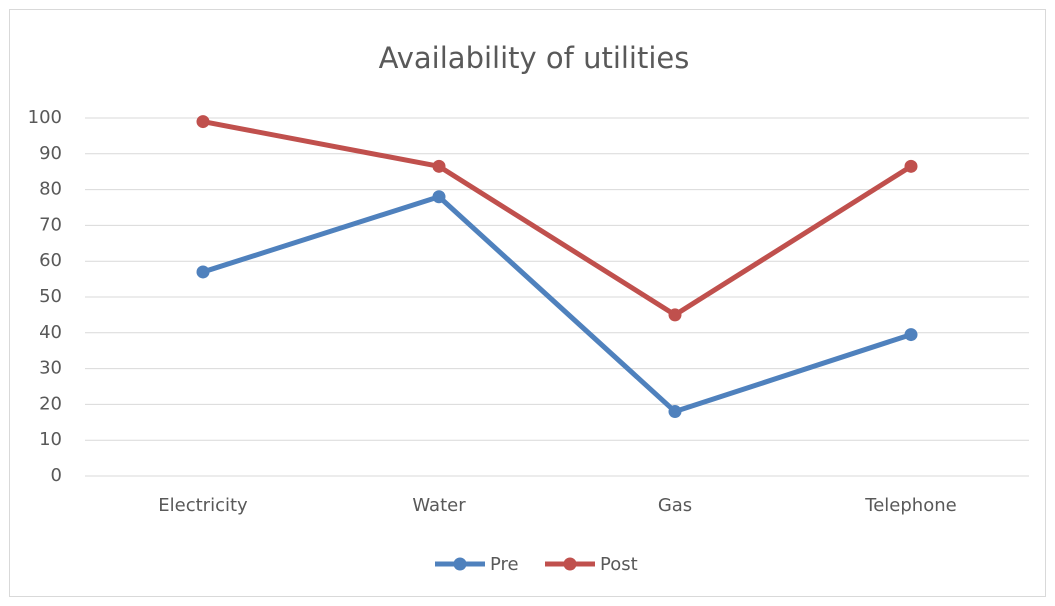 Image resolution: width=1055 pixels, height=606 pixels. What do you see at coordinates (203, 505) in the screenshot?
I see `x-tick-label: Electricity` at bounding box center [203, 505].